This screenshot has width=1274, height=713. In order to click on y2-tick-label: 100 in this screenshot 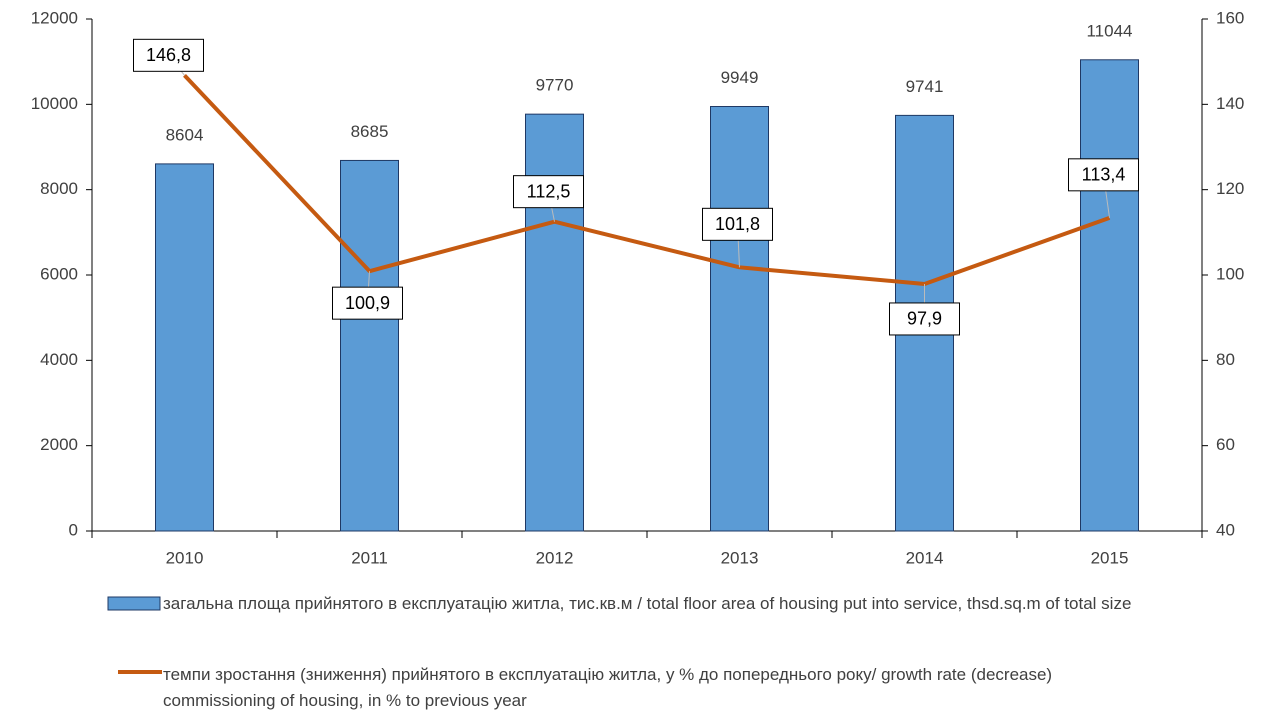, I will do `click(1230, 273)`.